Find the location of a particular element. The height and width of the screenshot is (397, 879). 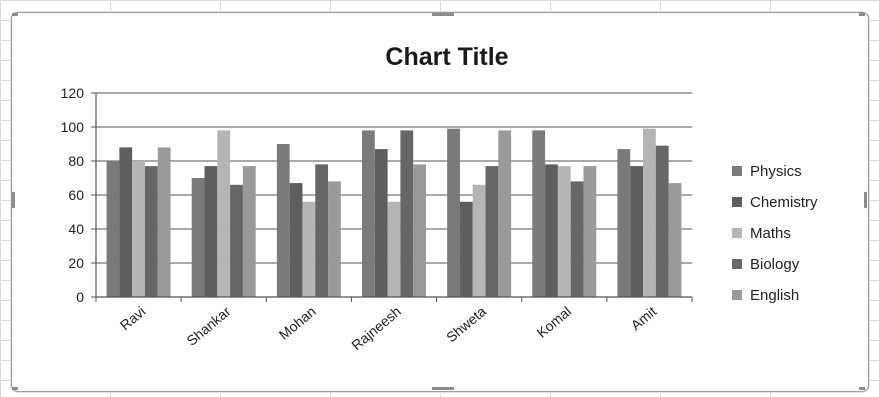

x-tick-label: Rajneesh is located at coordinates (376, 328).